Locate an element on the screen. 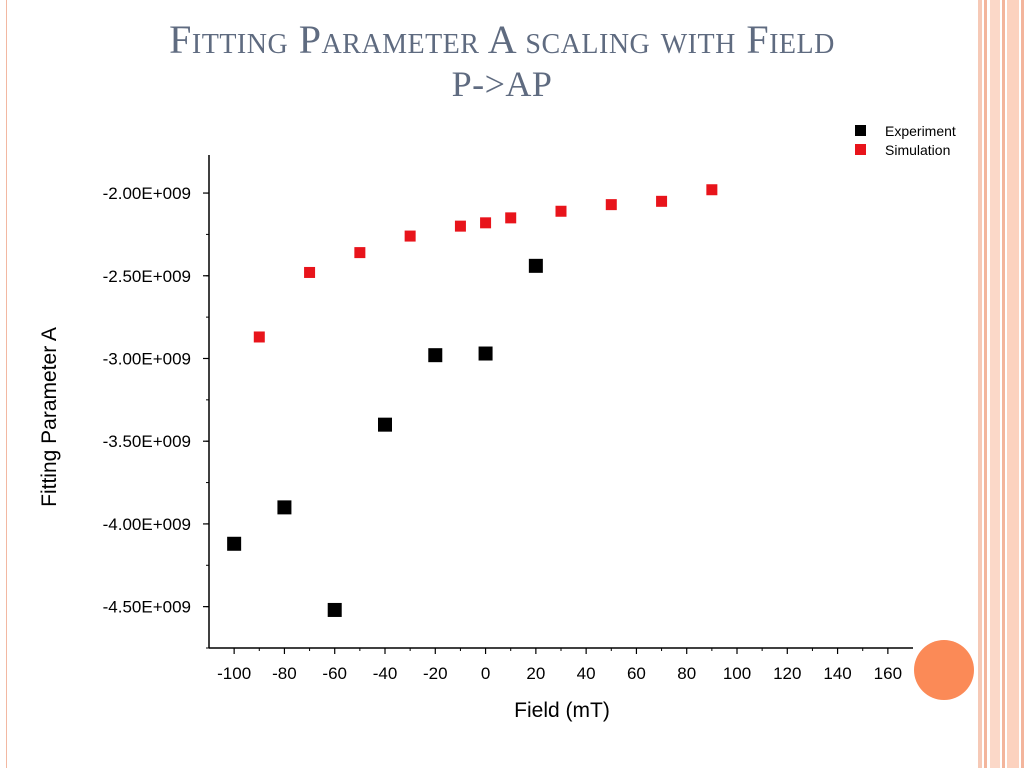  x-tick-label: 140 is located at coordinates (837, 673).